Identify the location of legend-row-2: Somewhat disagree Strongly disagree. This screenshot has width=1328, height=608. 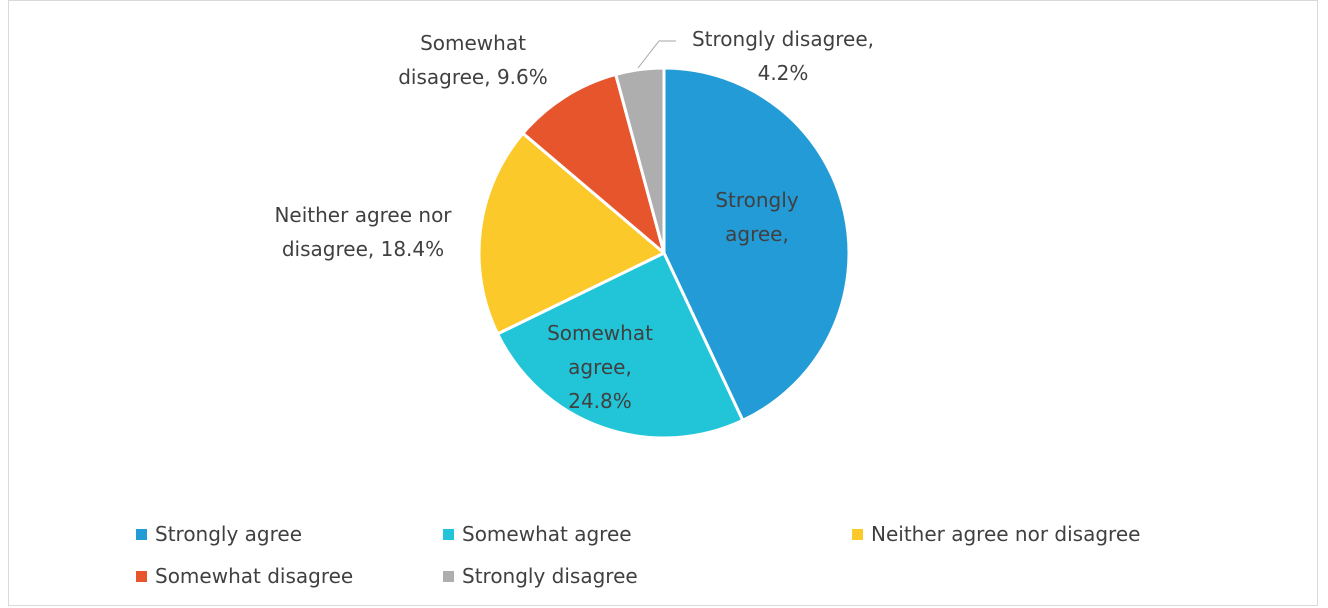
(711, 585).